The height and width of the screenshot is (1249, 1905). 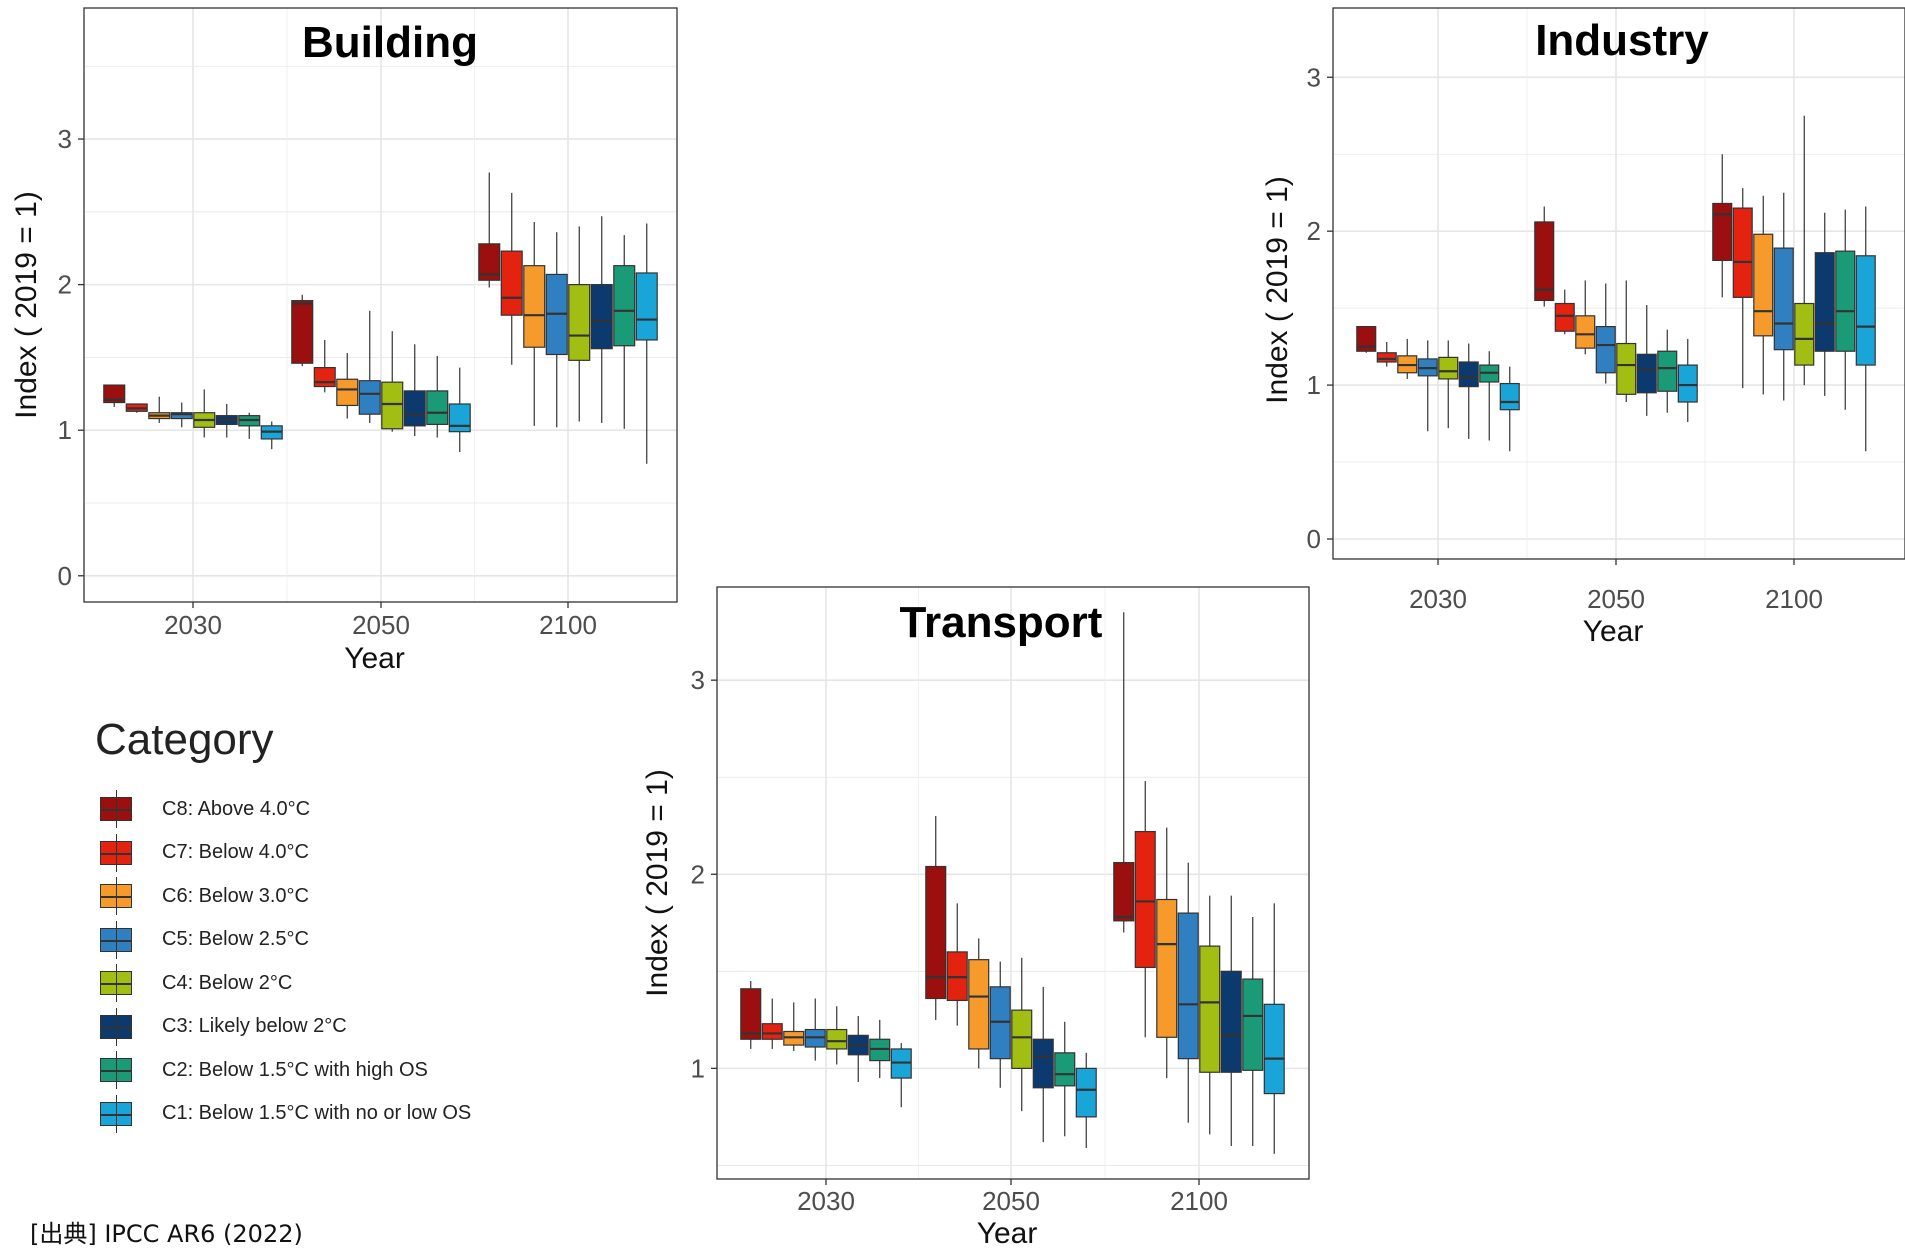 I want to click on legend-label: C7: Below 4.0°C, so click(x=235, y=852).